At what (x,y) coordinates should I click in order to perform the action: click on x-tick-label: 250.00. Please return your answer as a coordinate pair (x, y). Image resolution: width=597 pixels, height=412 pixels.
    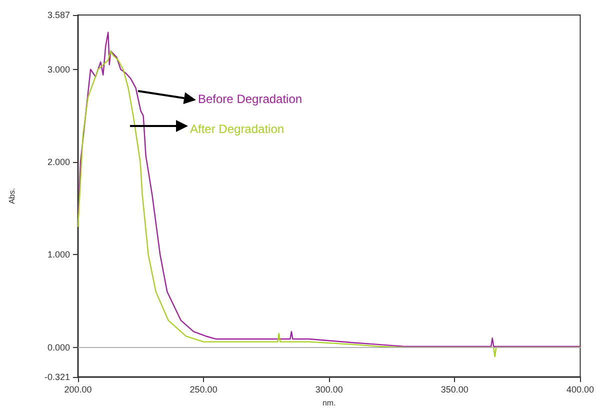
    Looking at the image, I should click on (204, 389).